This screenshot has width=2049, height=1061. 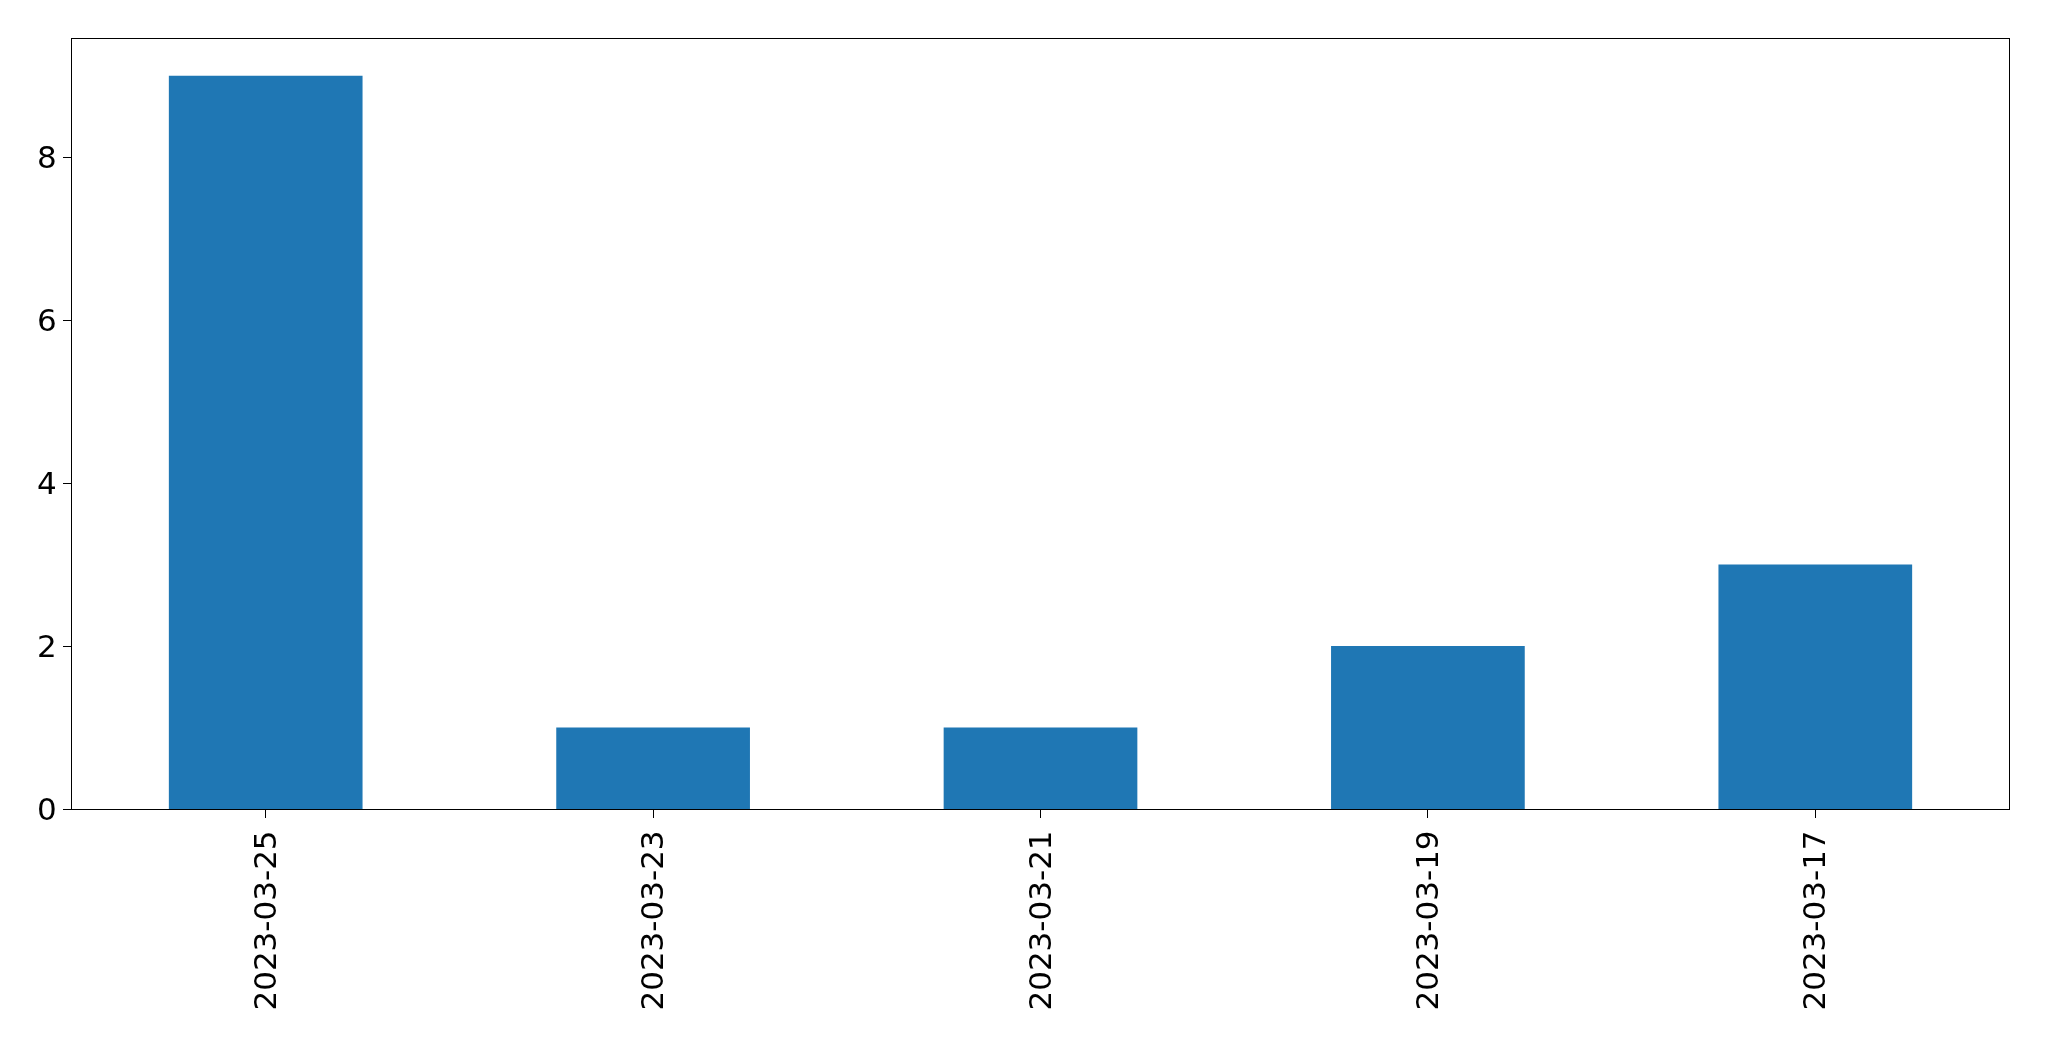 What do you see at coordinates (47, 157) in the screenshot?
I see `y-tick-label: 8` at bounding box center [47, 157].